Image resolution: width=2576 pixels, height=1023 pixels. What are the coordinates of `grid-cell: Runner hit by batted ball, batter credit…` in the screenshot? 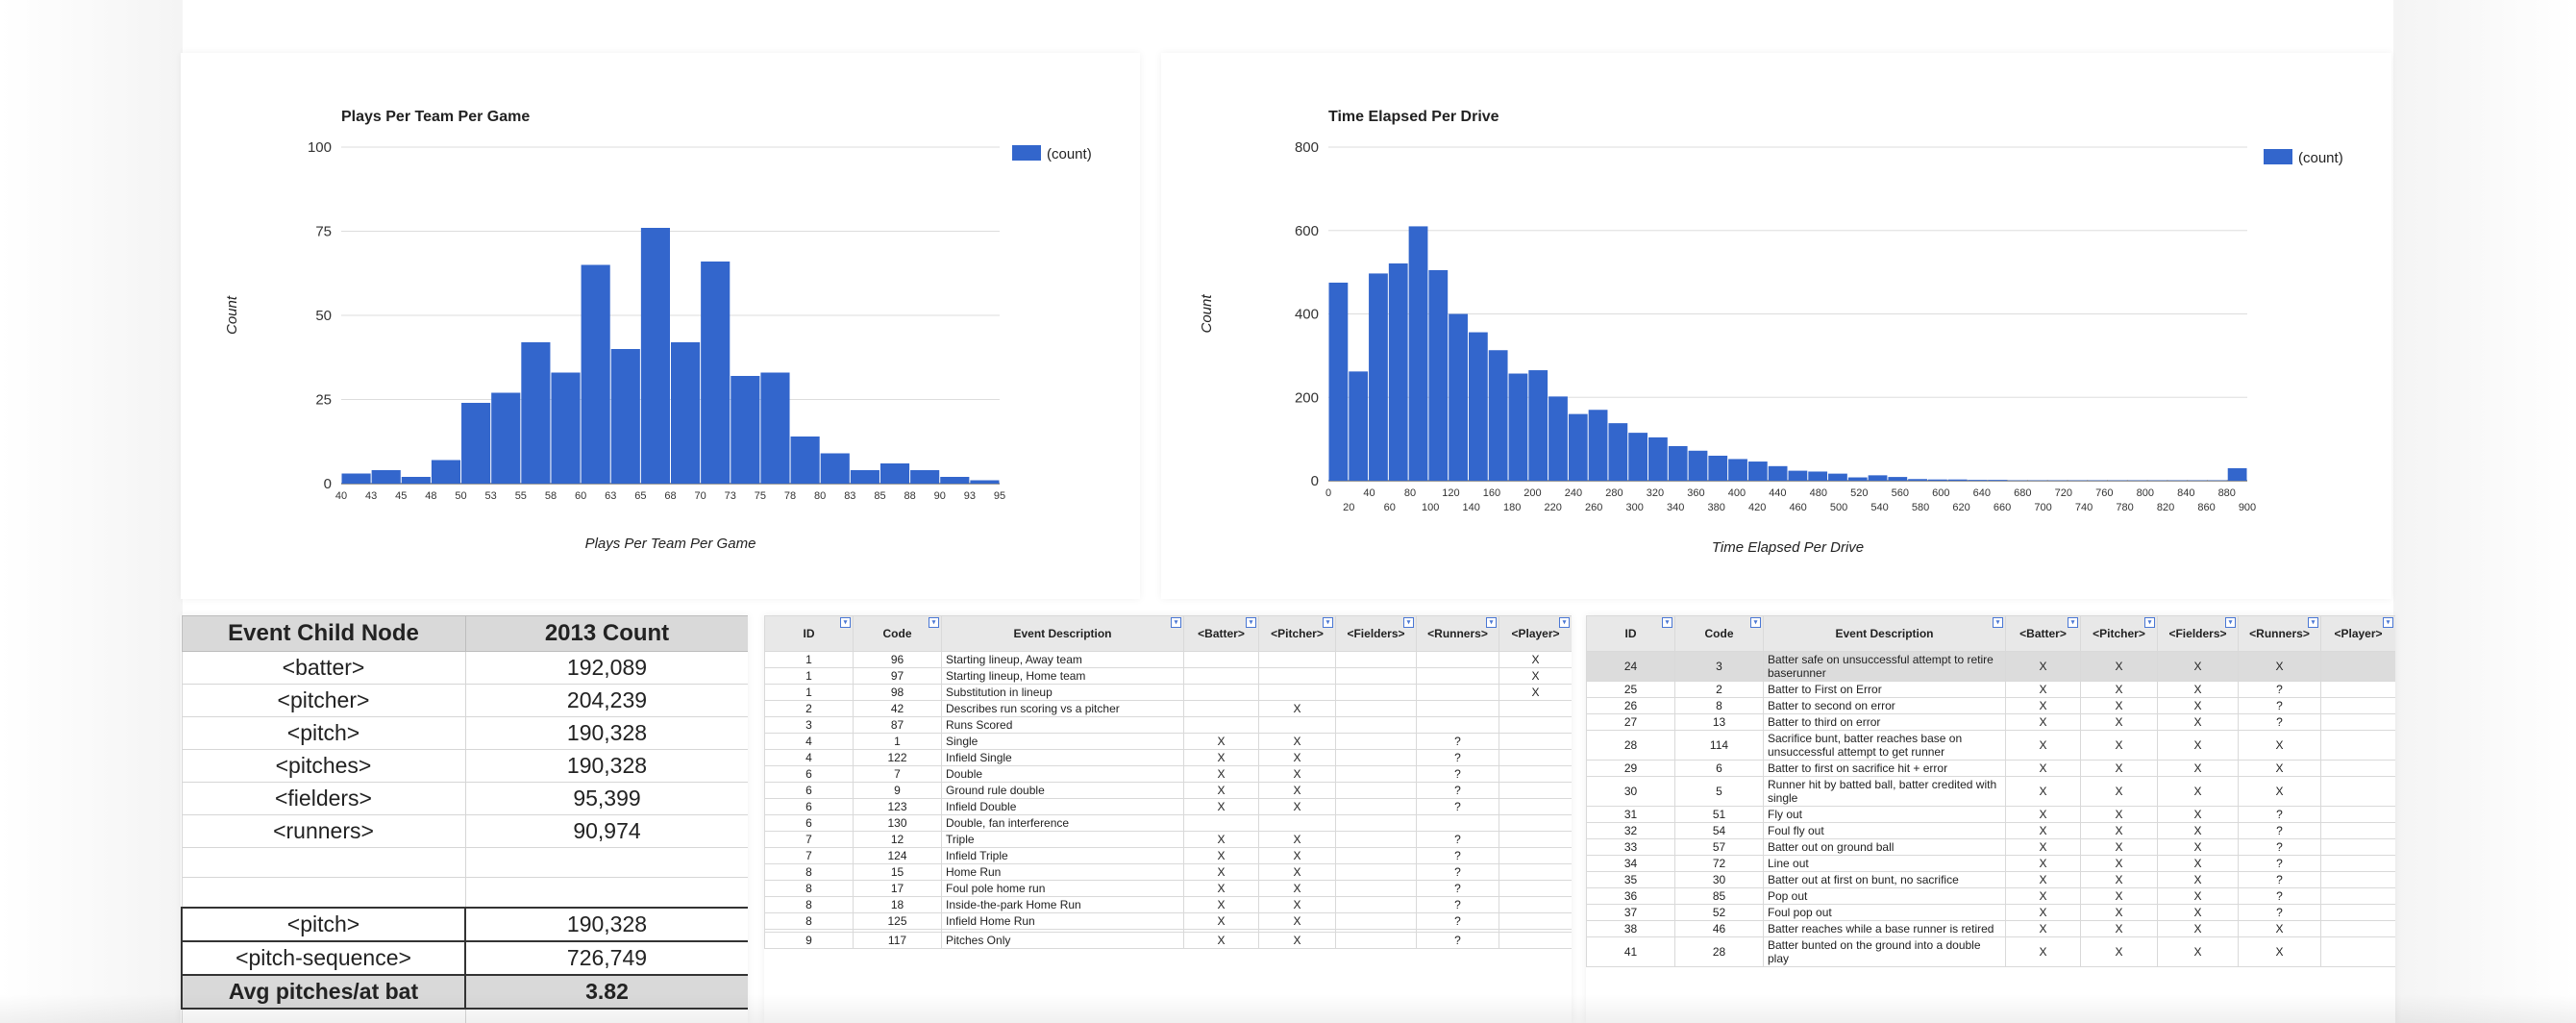 It's located at (1884, 791).